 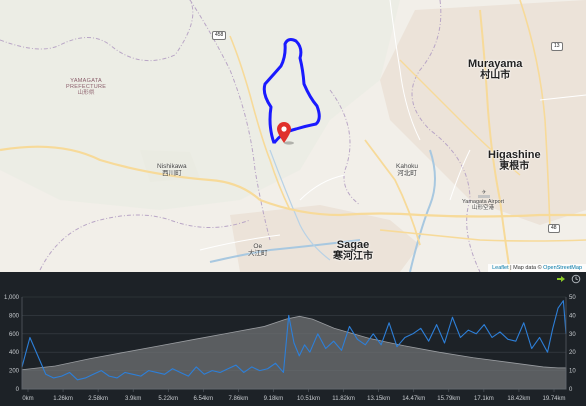 What do you see at coordinates (63, 399) in the screenshot?
I see `x-tick-label: 1.26km` at bounding box center [63, 399].